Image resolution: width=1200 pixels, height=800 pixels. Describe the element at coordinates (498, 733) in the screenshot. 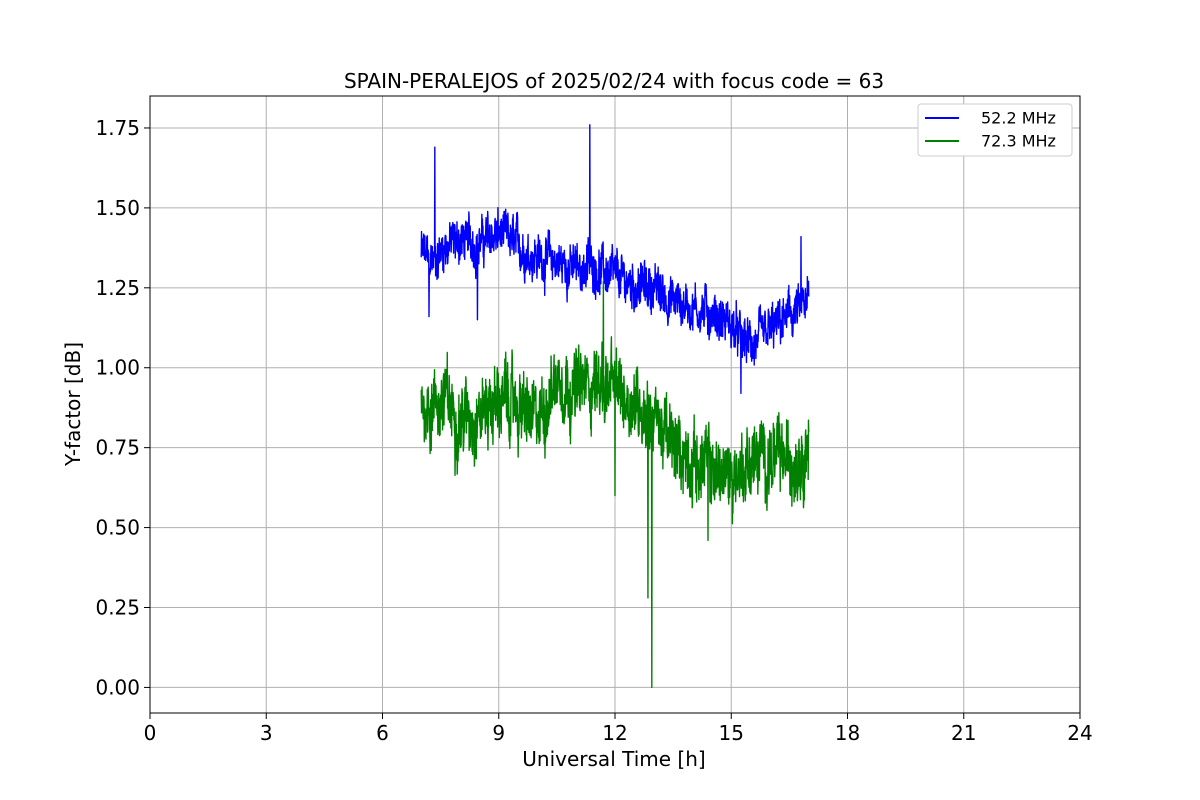

I see `x-tick-label: 9` at that location.